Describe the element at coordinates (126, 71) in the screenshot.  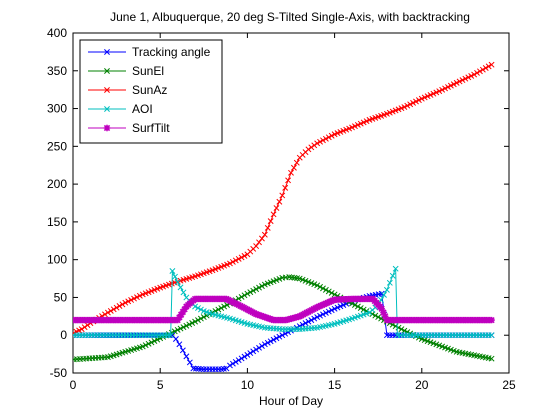
I see `legend-item: SunEl` at that location.